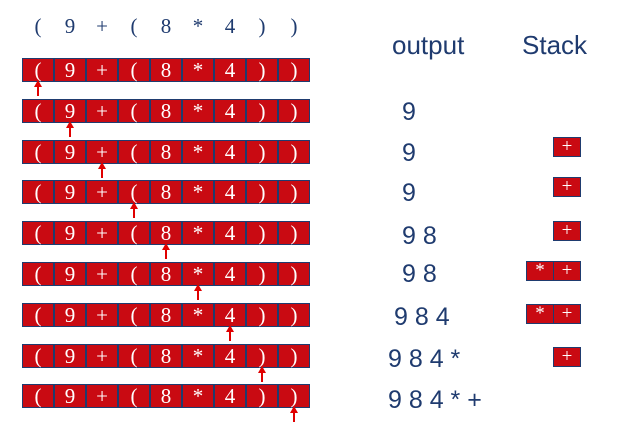 The image size is (627, 447). I want to click on expression-token: *, so click(198, 26).